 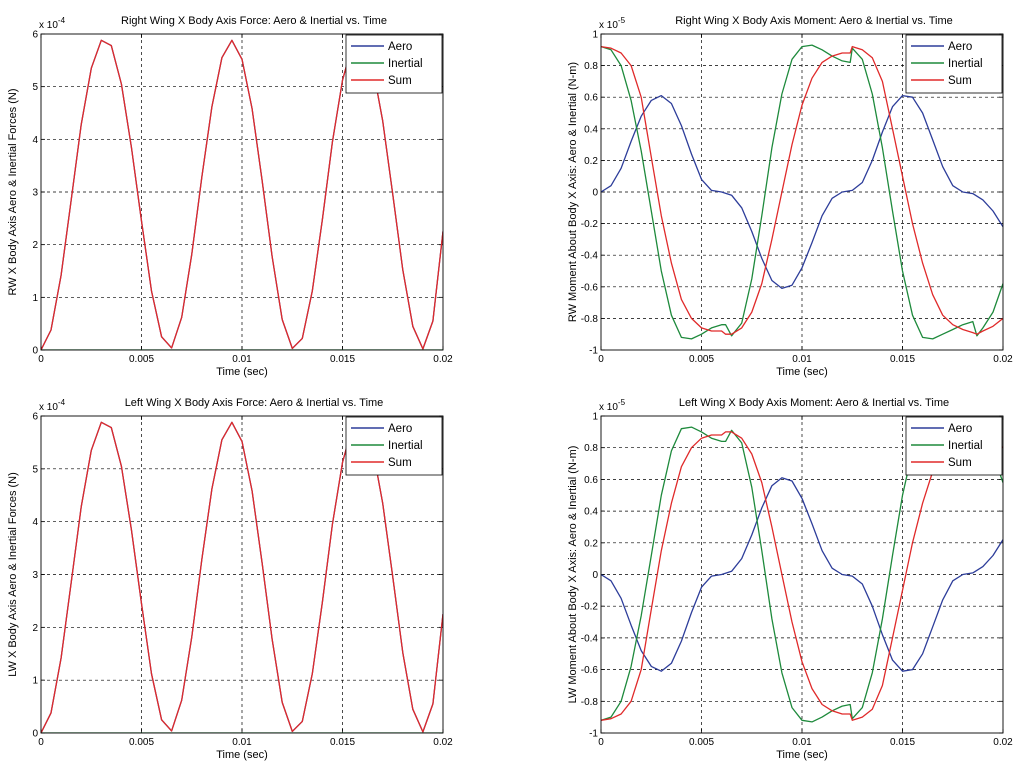 I want to click on series-line-sum, so click(x=802, y=190).